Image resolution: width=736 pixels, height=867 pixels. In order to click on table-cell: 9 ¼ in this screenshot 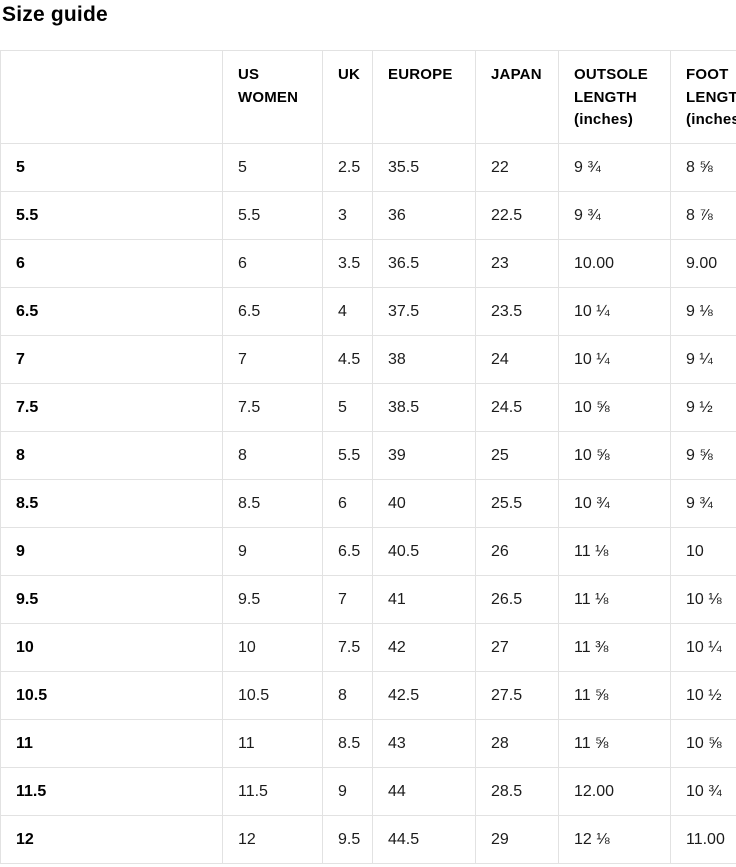, I will do `click(703, 359)`.